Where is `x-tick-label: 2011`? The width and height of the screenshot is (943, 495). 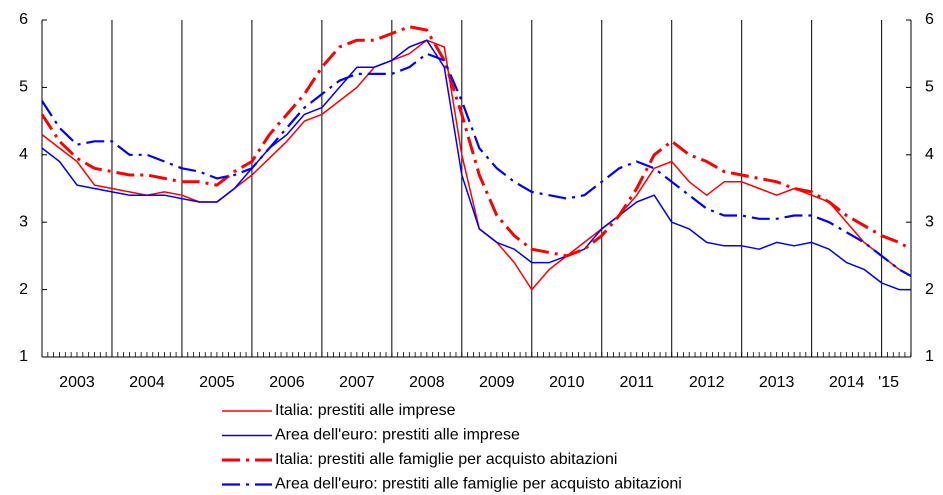
x-tick-label: 2011 is located at coordinates (637, 382).